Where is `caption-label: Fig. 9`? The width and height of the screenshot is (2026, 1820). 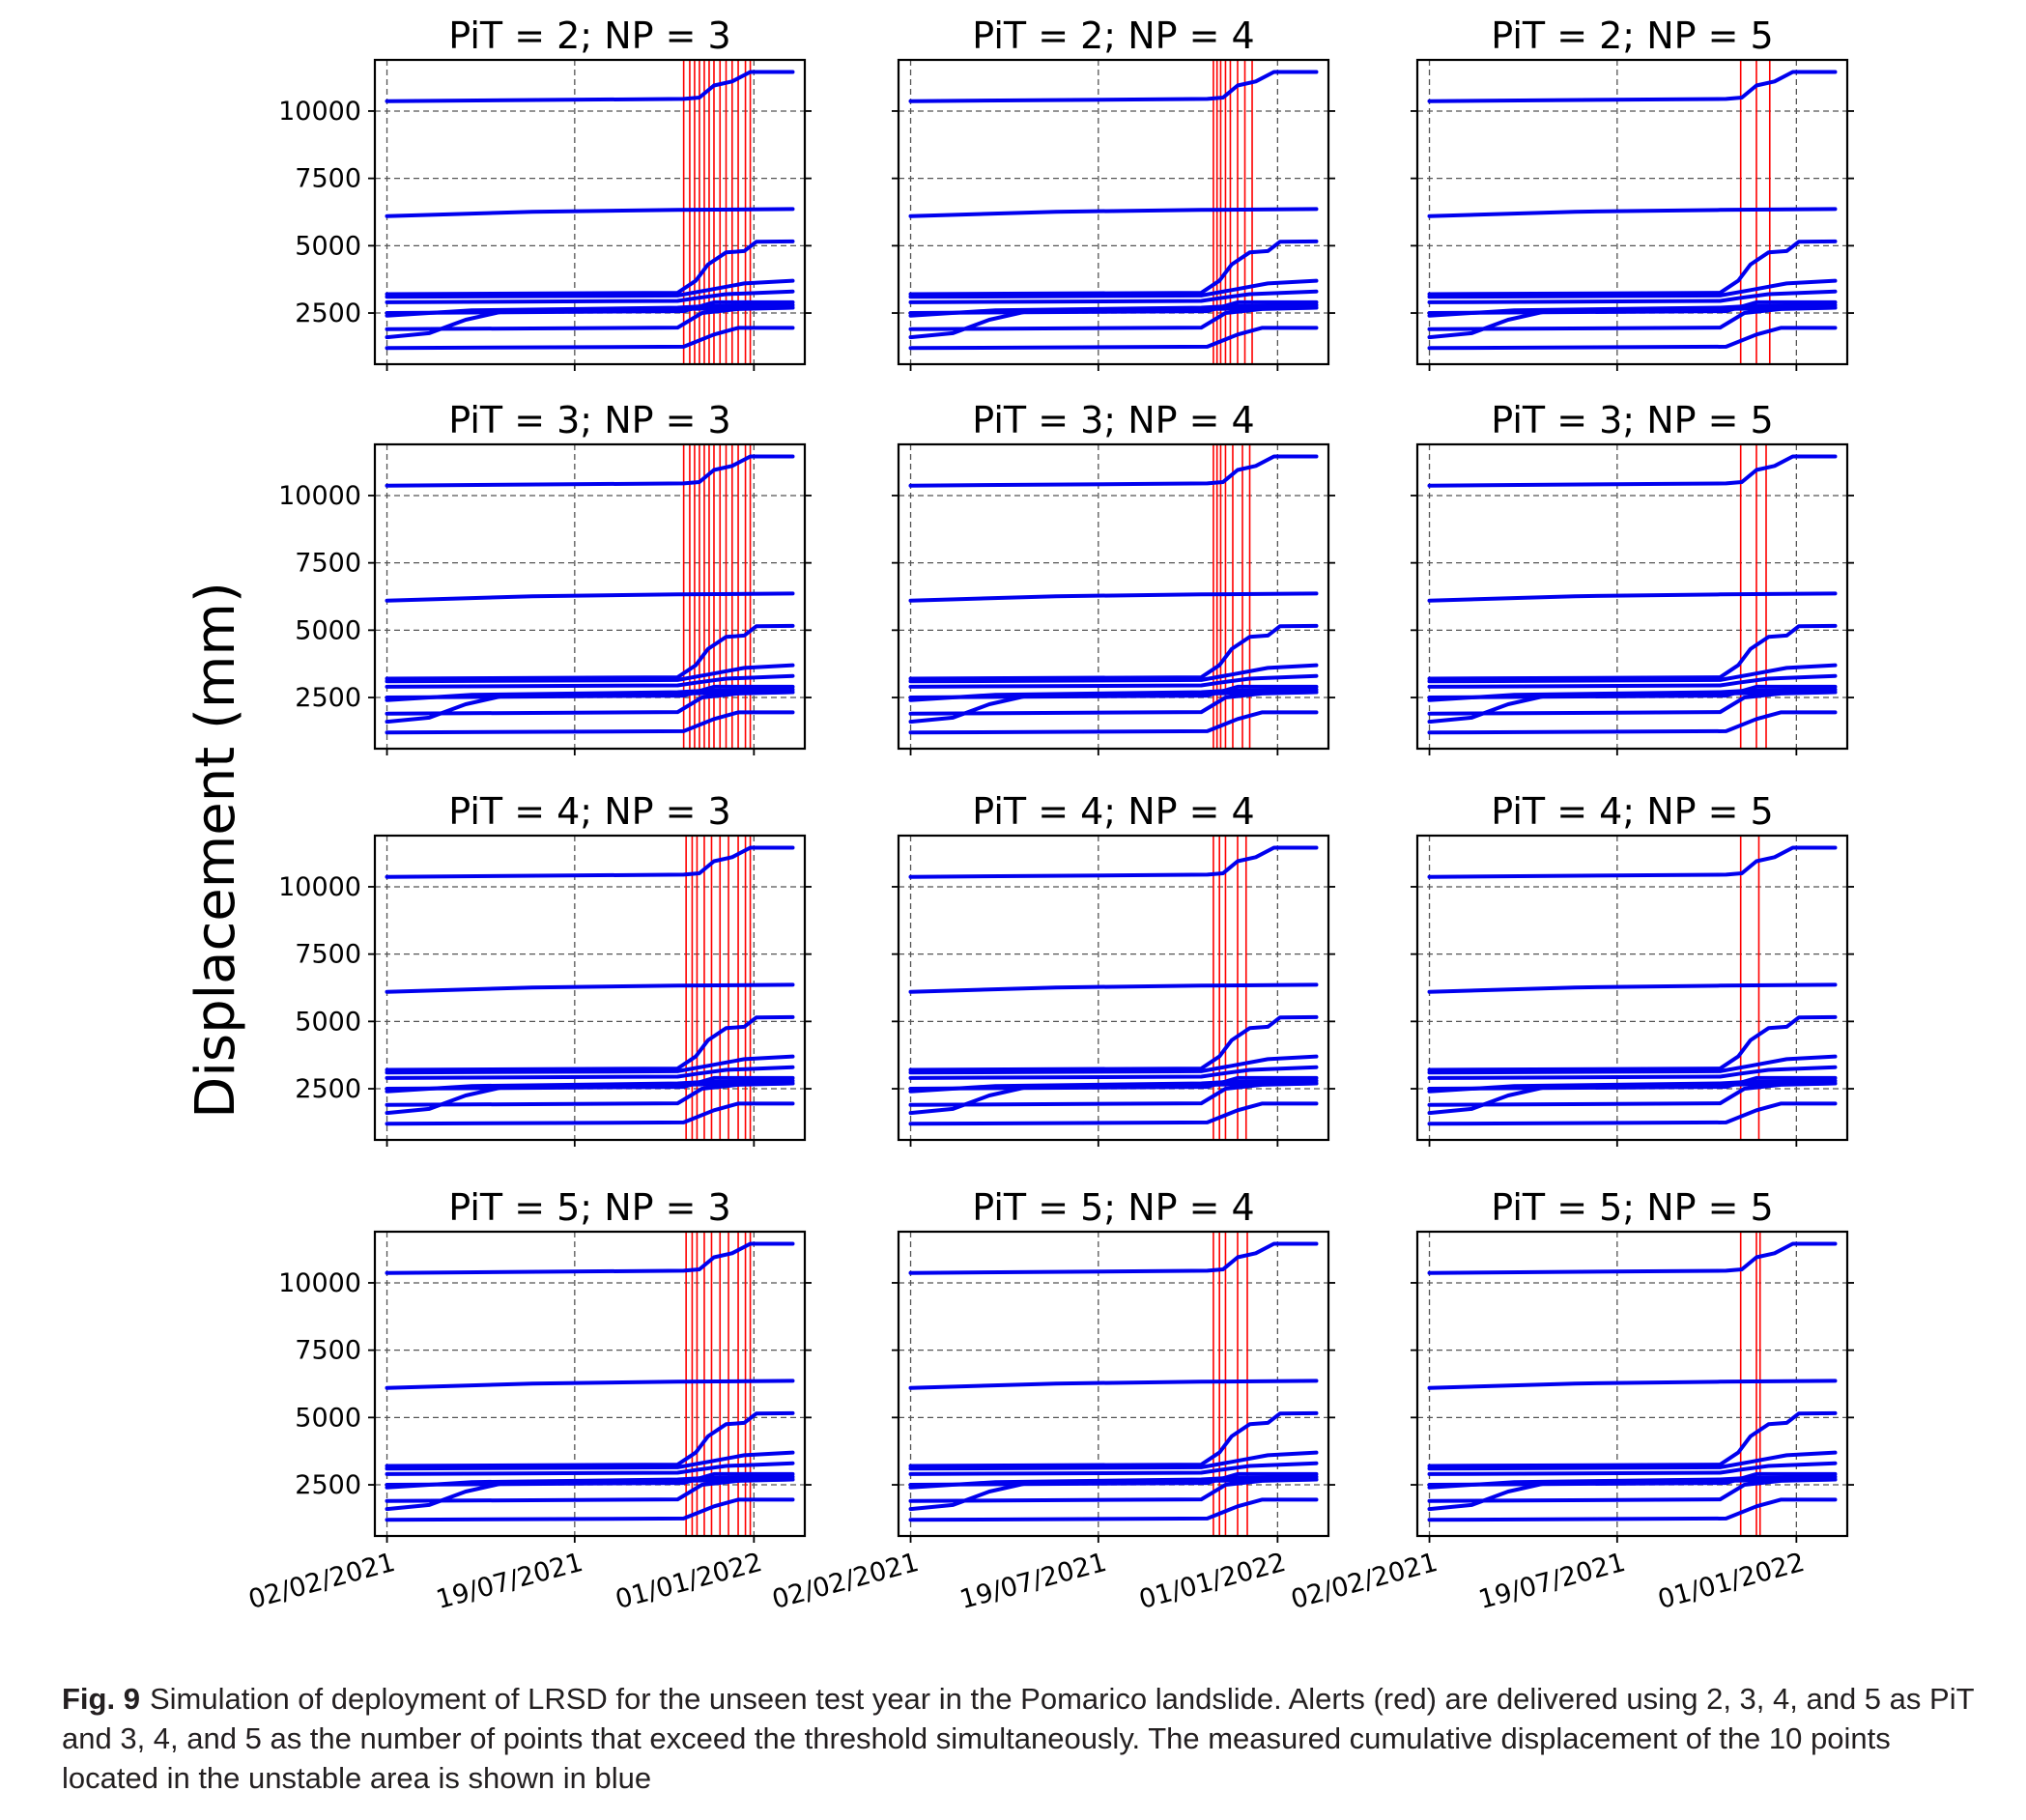 caption-label: Fig. 9 is located at coordinates (101, 1699).